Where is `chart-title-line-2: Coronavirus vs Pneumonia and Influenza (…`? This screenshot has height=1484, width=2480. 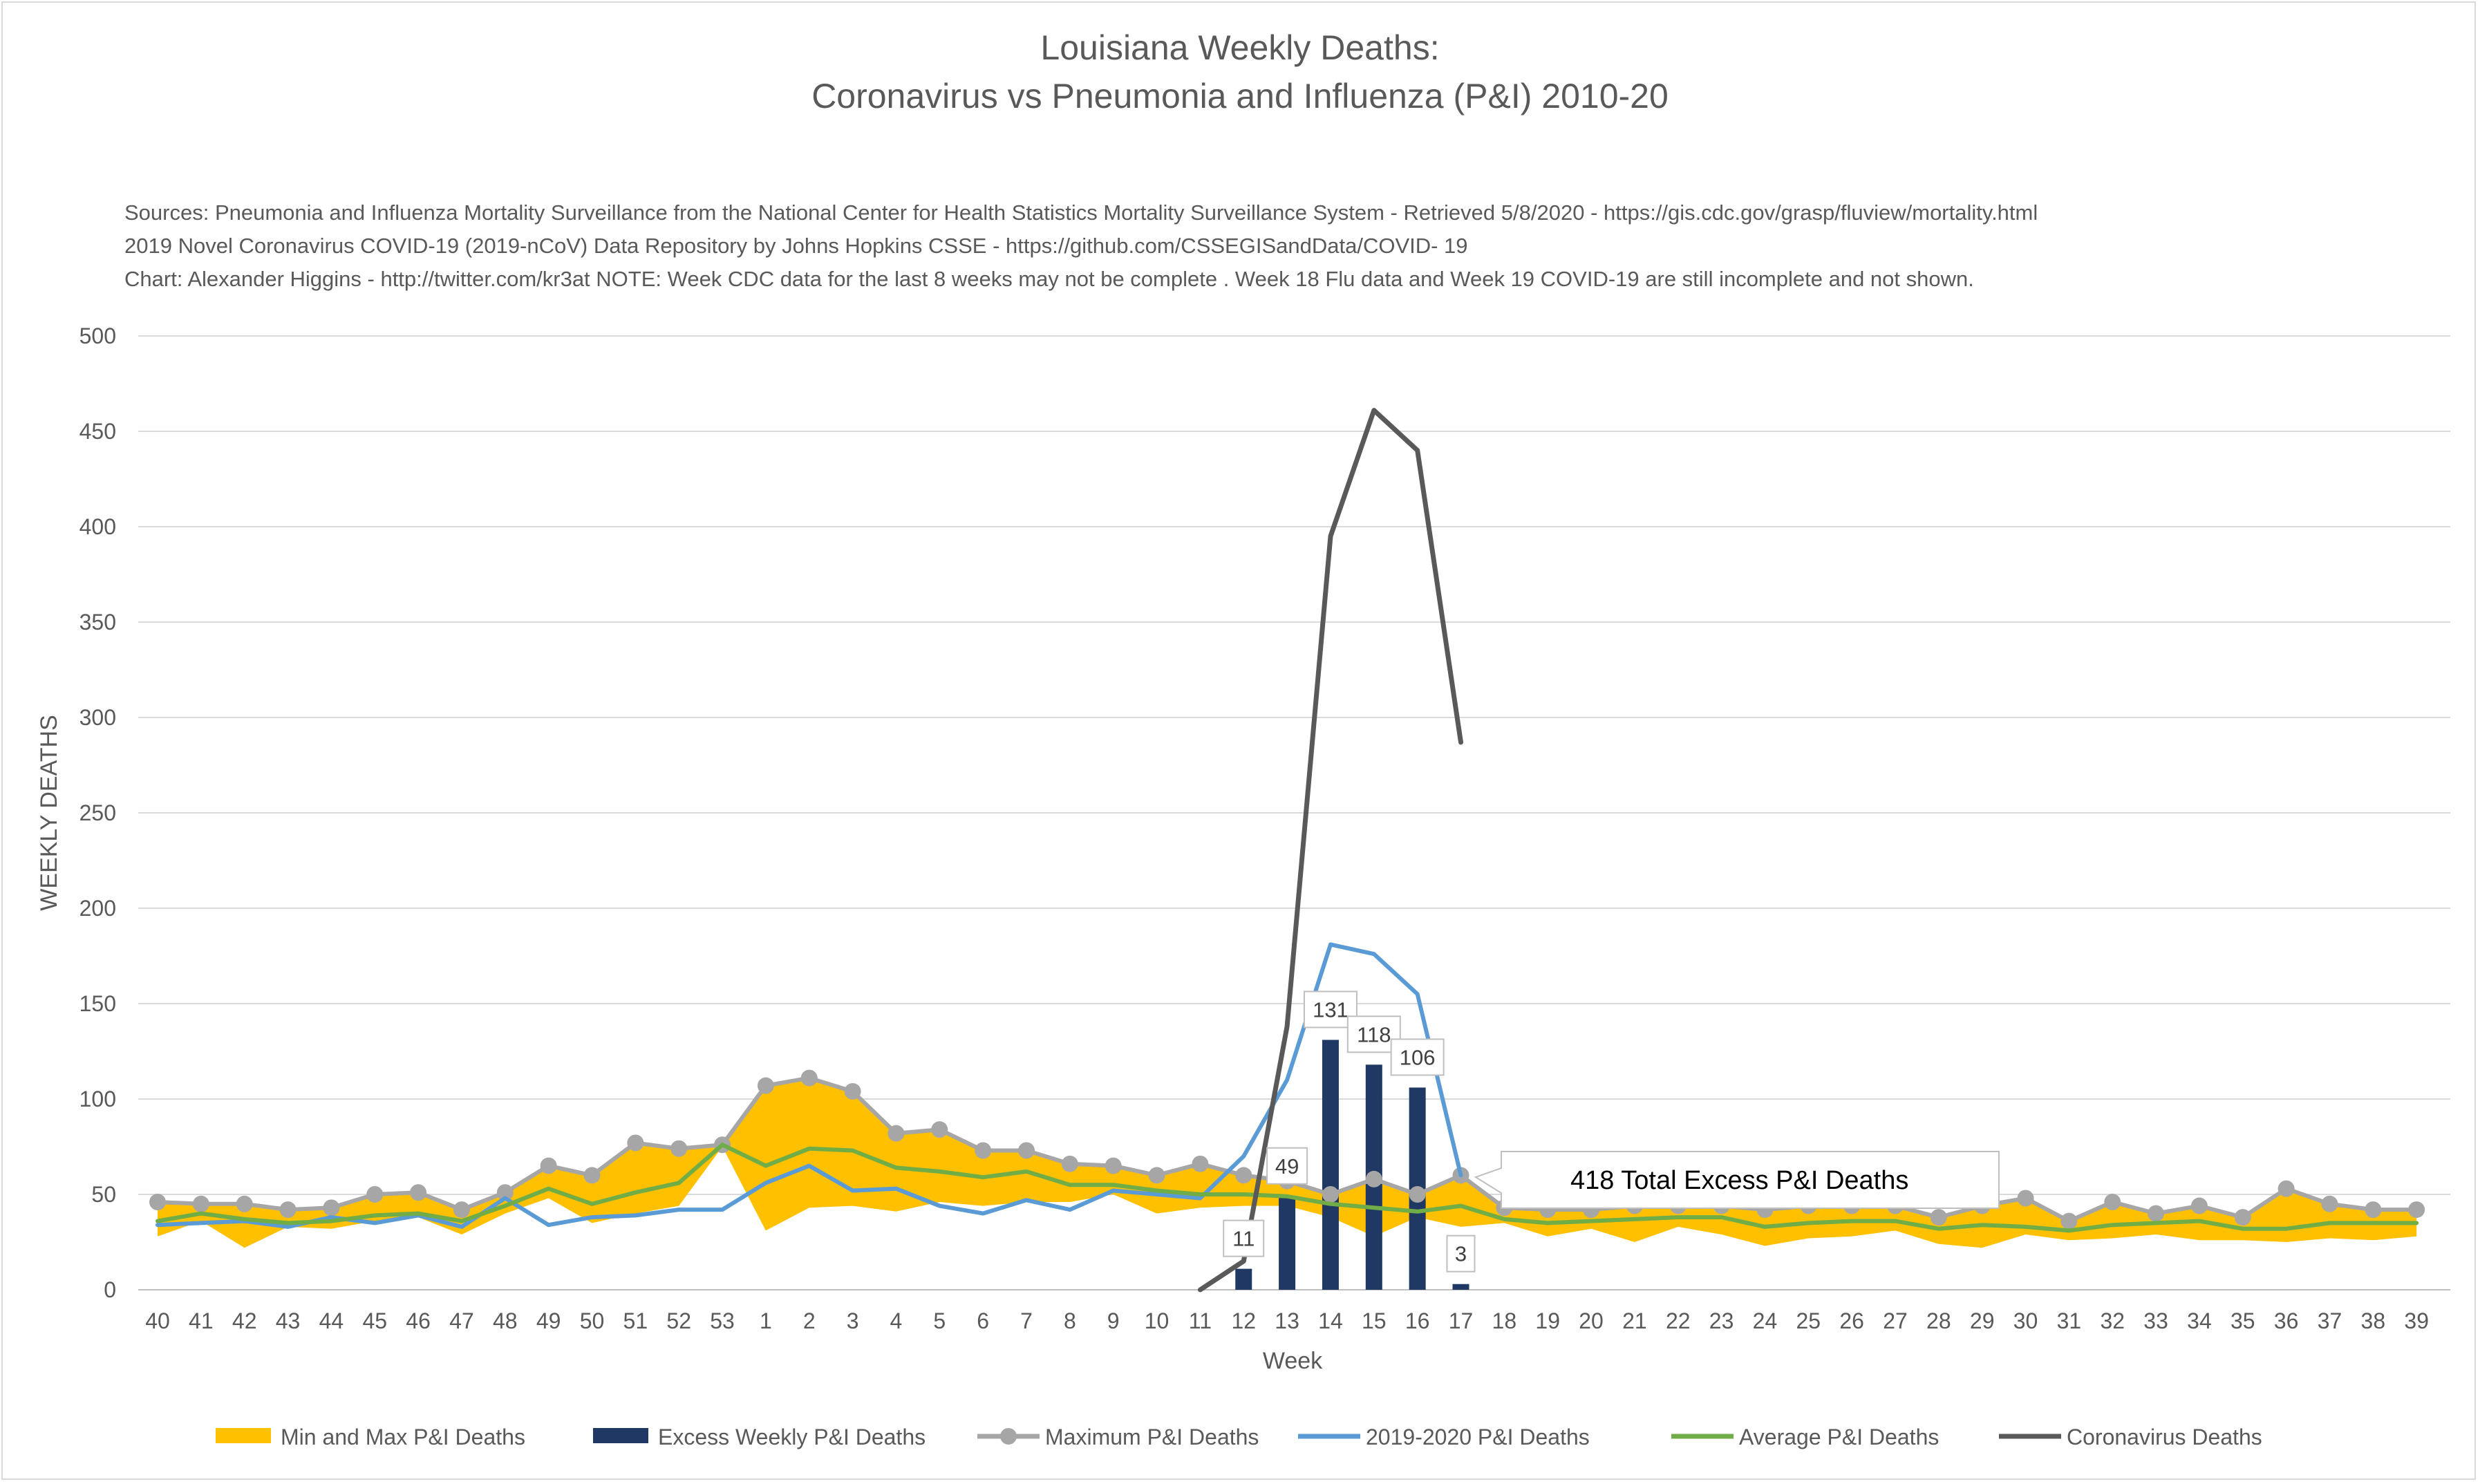
chart-title-line-2: Coronavirus vs Pneumonia and Influenza (… is located at coordinates (1240, 96).